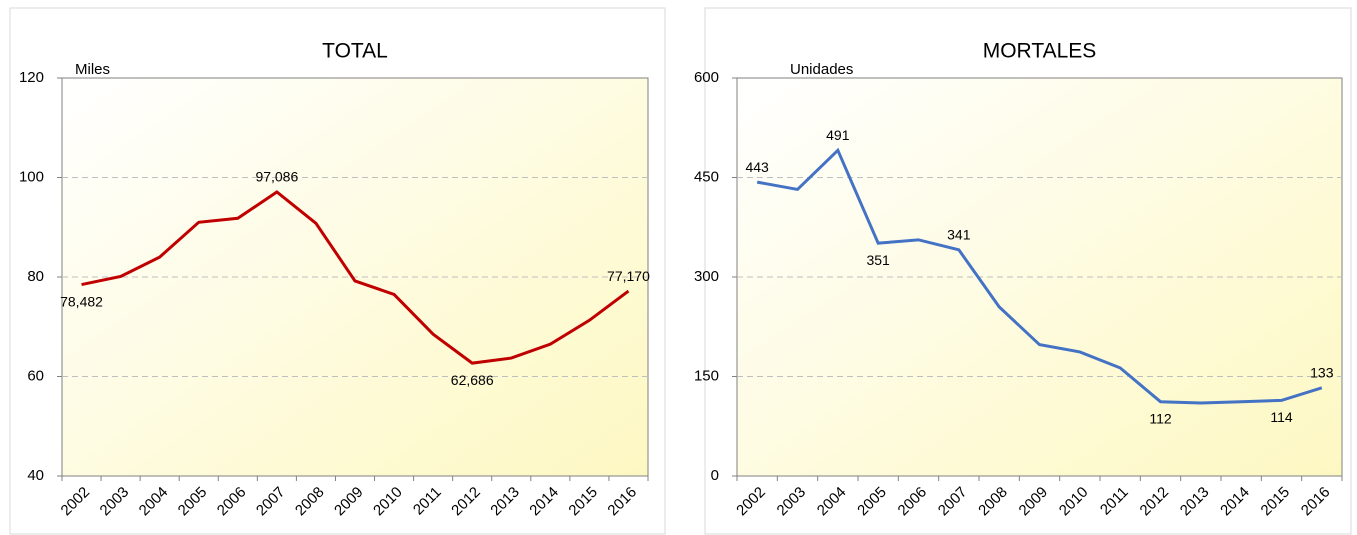 The width and height of the screenshot is (1357, 535). What do you see at coordinates (35, 375) in the screenshot?
I see `y-tick-label: 60` at bounding box center [35, 375].